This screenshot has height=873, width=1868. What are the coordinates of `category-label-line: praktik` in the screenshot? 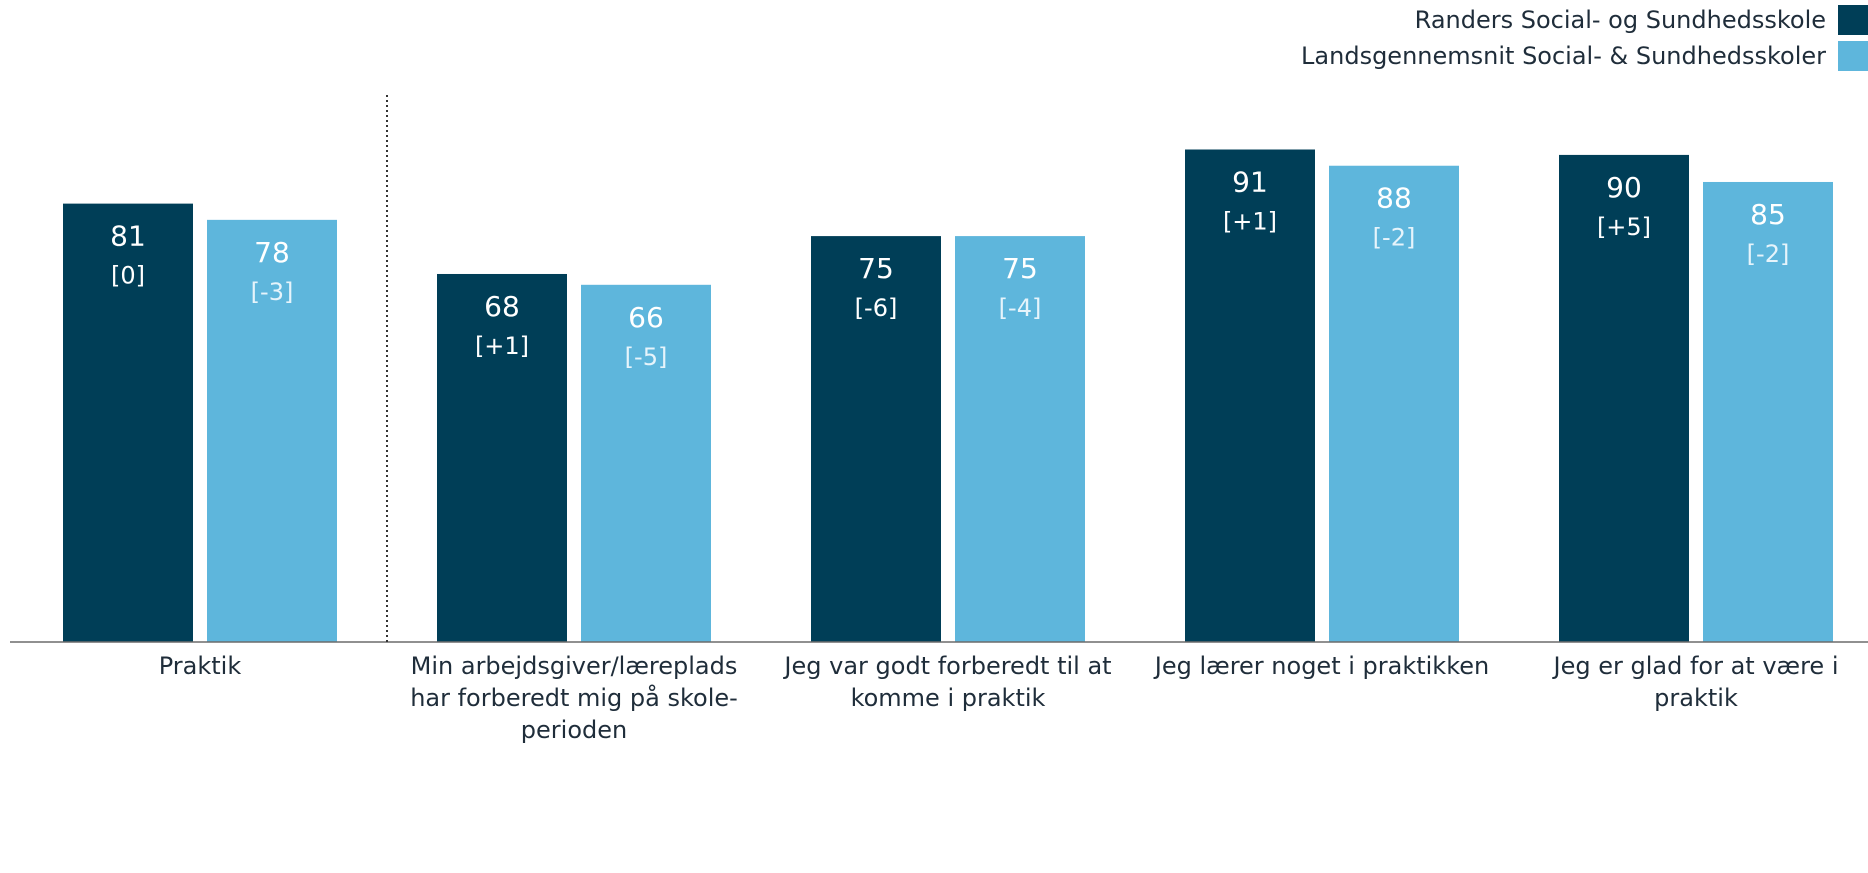 It's located at (1696, 698).